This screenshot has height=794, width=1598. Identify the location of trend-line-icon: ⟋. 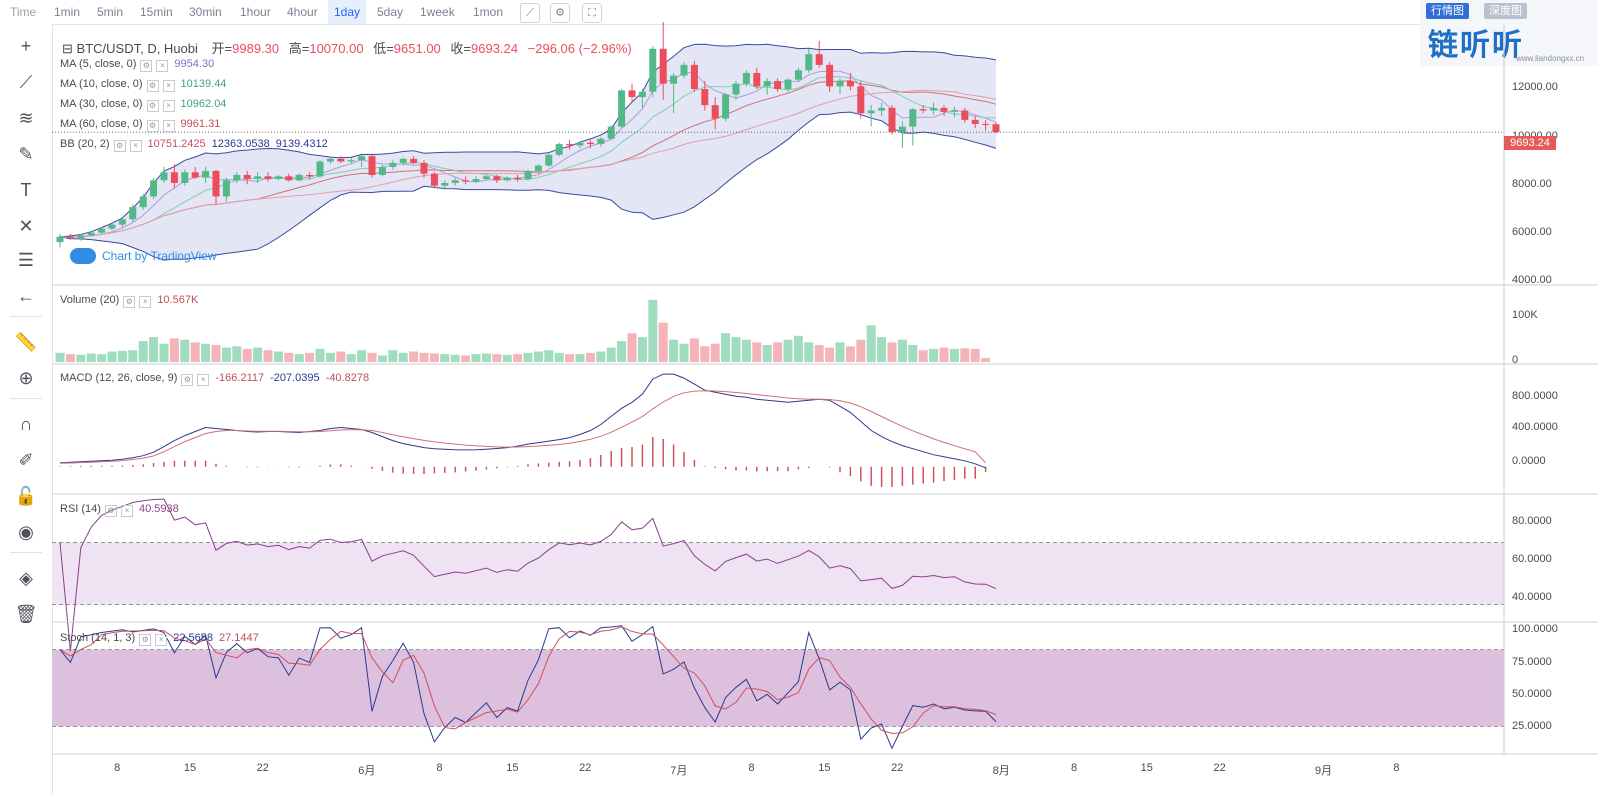
(26, 82).